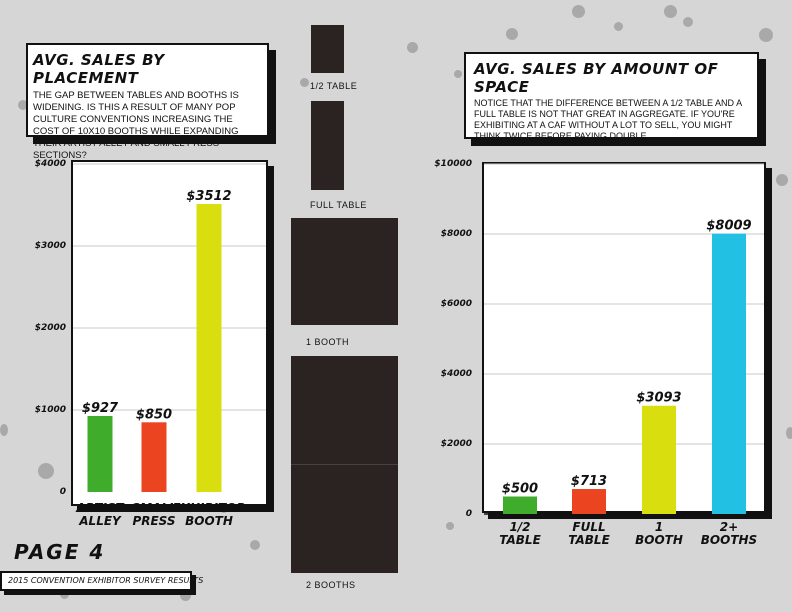  Describe the element at coordinates (99, 69) in the screenshot. I see `left-chart-title: AVG. SALES BY PLACEMENT` at that location.